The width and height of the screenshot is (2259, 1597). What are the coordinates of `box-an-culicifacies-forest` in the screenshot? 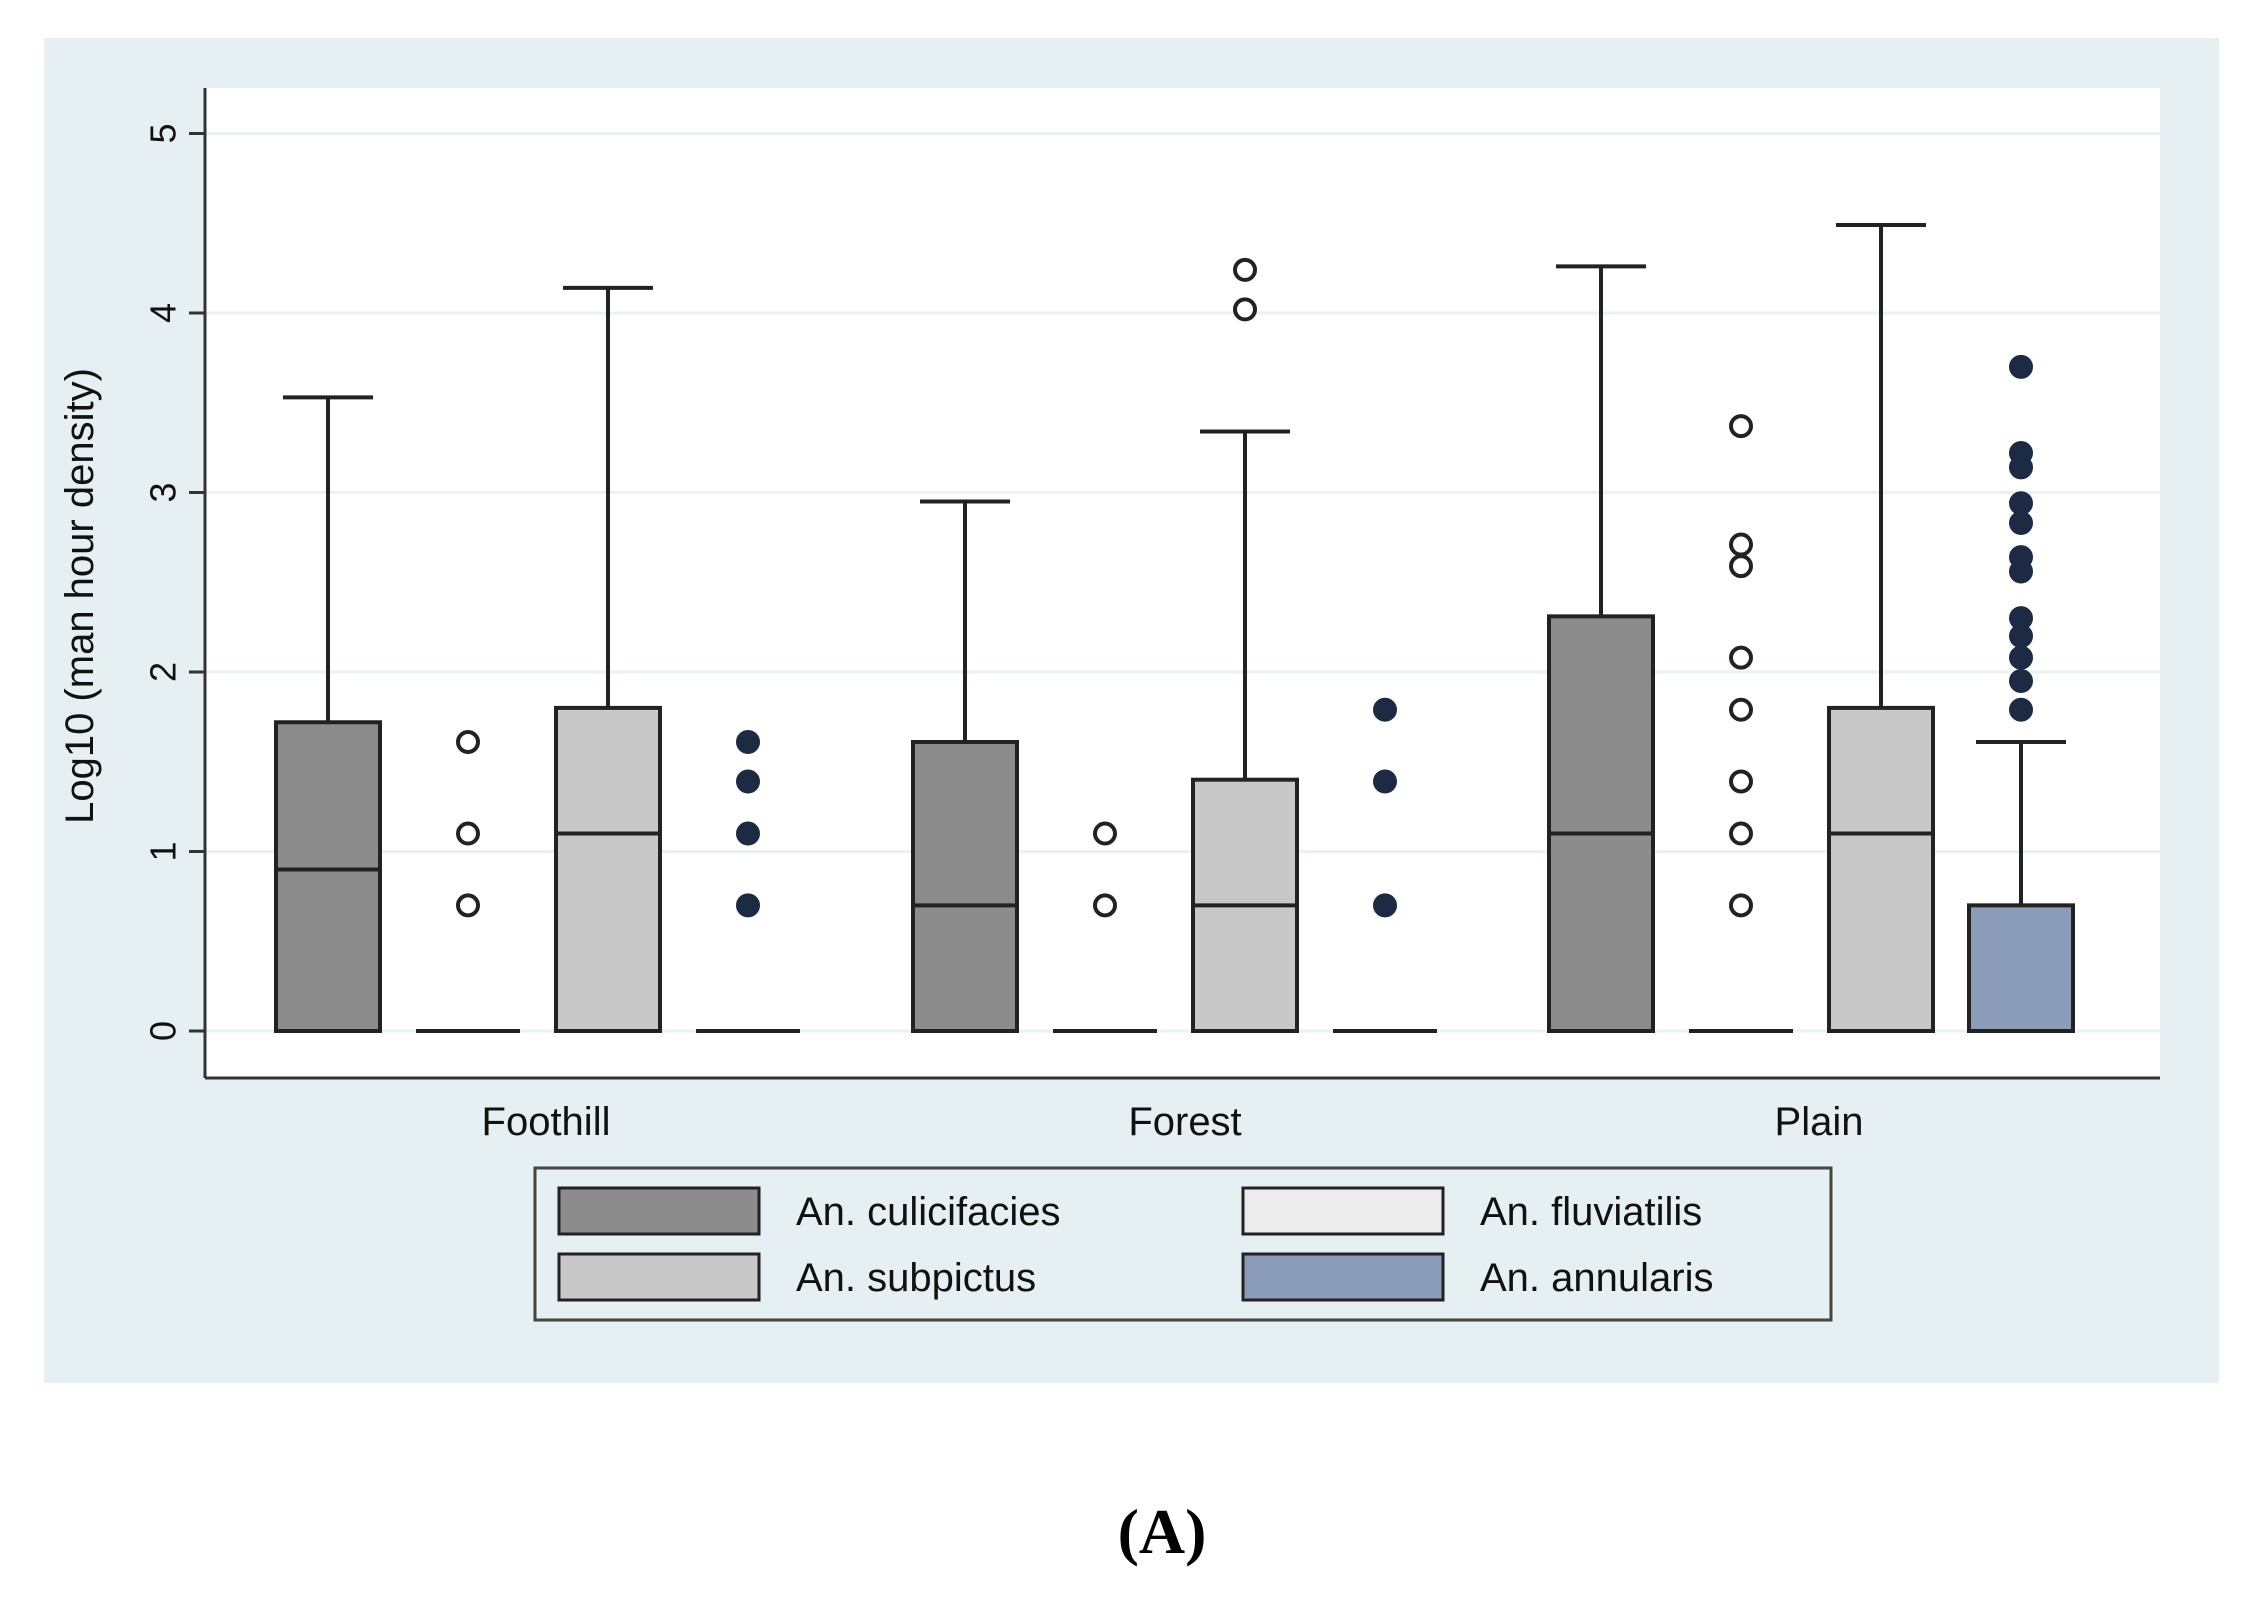 It's located at (965, 766).